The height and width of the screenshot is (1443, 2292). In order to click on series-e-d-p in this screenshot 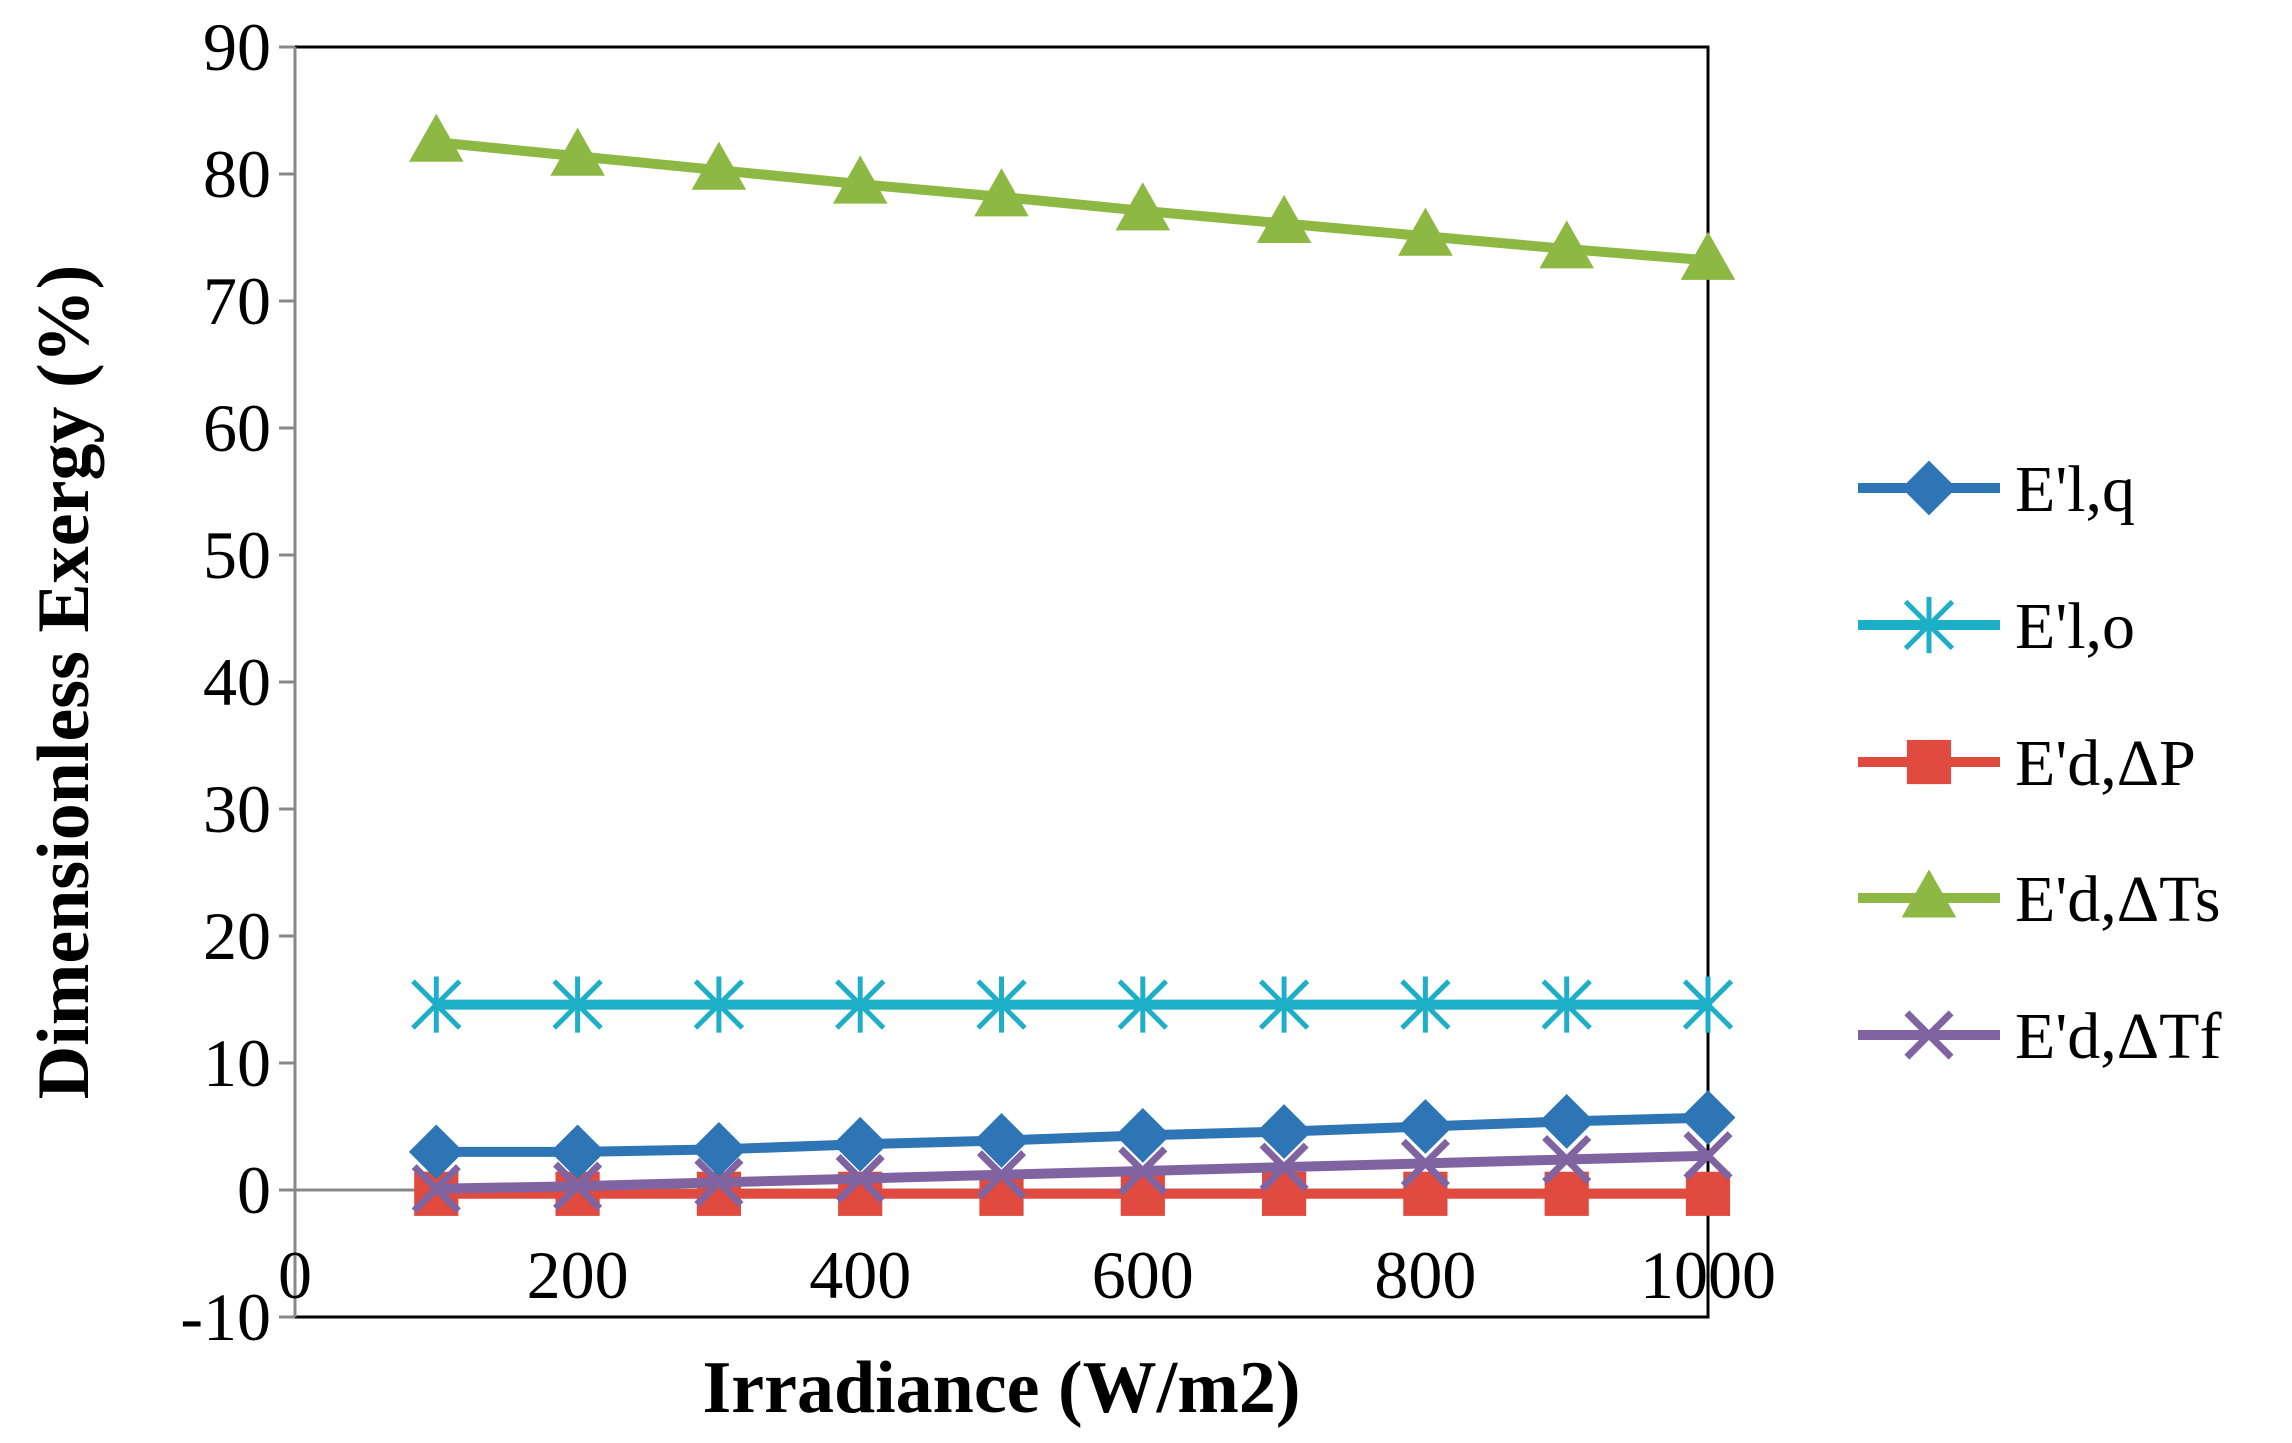, I will do `click(1072, 1193)`.